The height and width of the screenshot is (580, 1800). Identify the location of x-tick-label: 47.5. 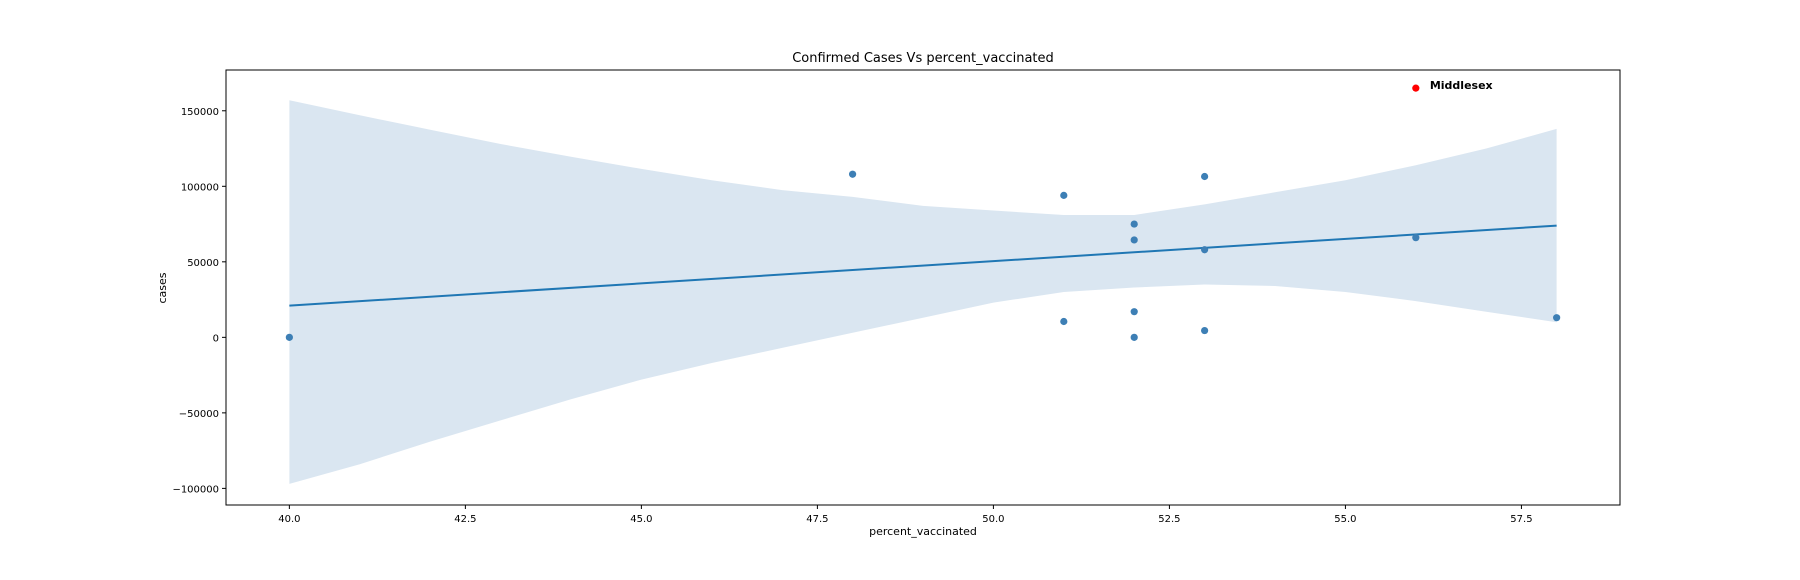
(817, 519).